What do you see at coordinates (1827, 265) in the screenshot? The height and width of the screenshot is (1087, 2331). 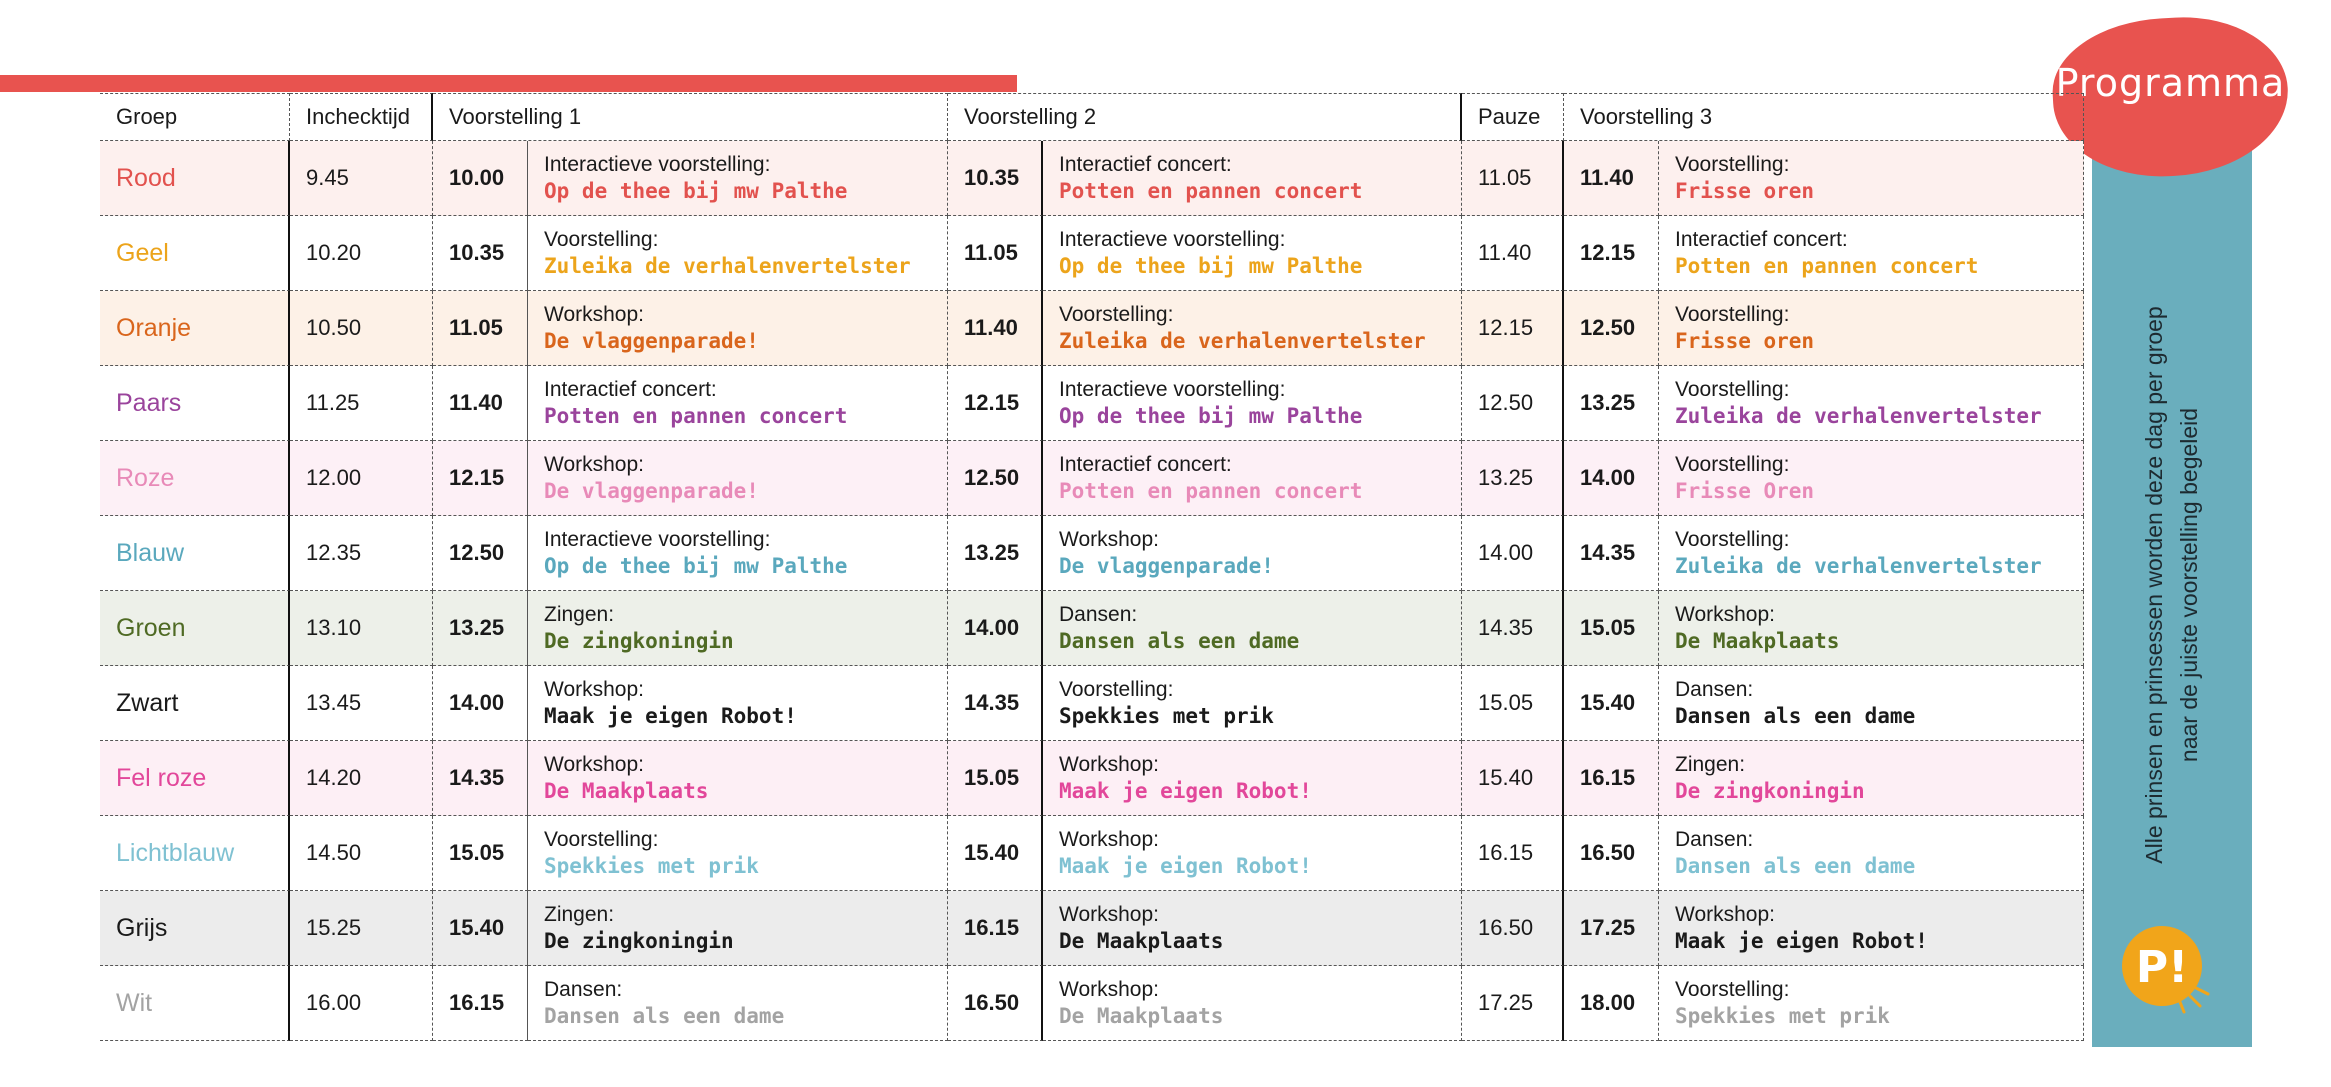 I see `show-3-title: Potten en pannen concert` at bounding box center [1827, 265].